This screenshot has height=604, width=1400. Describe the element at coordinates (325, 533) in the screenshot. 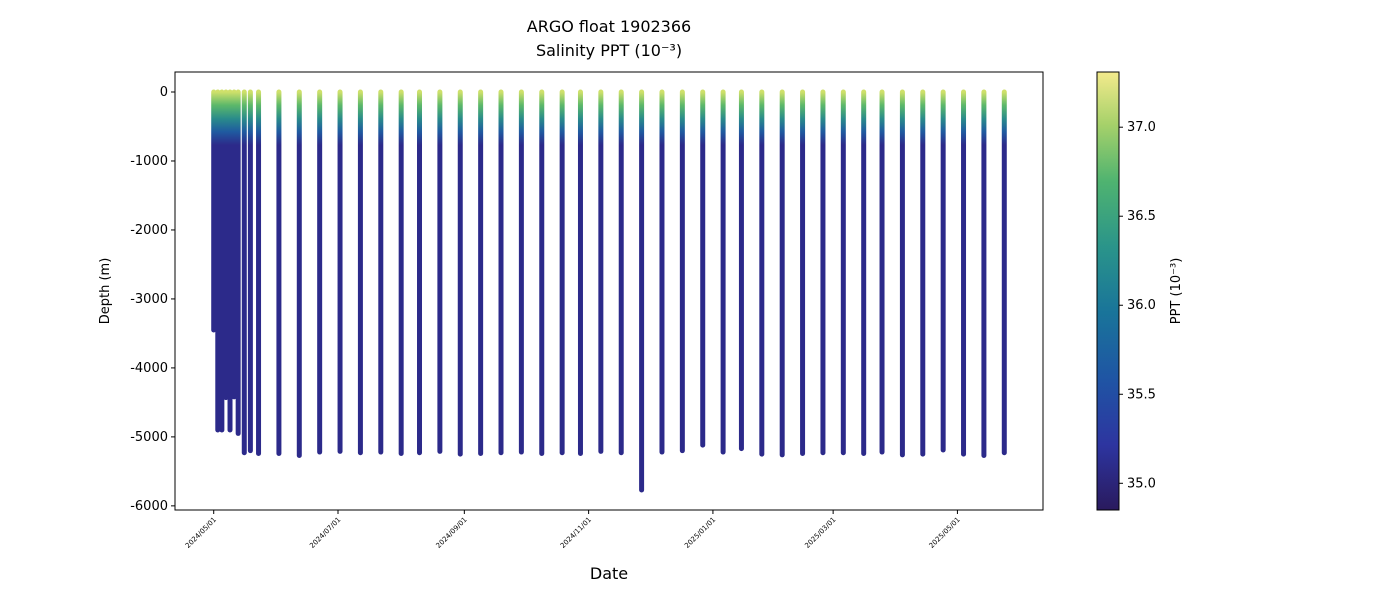

I see `x-tick-label: 2024/07/01` at that location.